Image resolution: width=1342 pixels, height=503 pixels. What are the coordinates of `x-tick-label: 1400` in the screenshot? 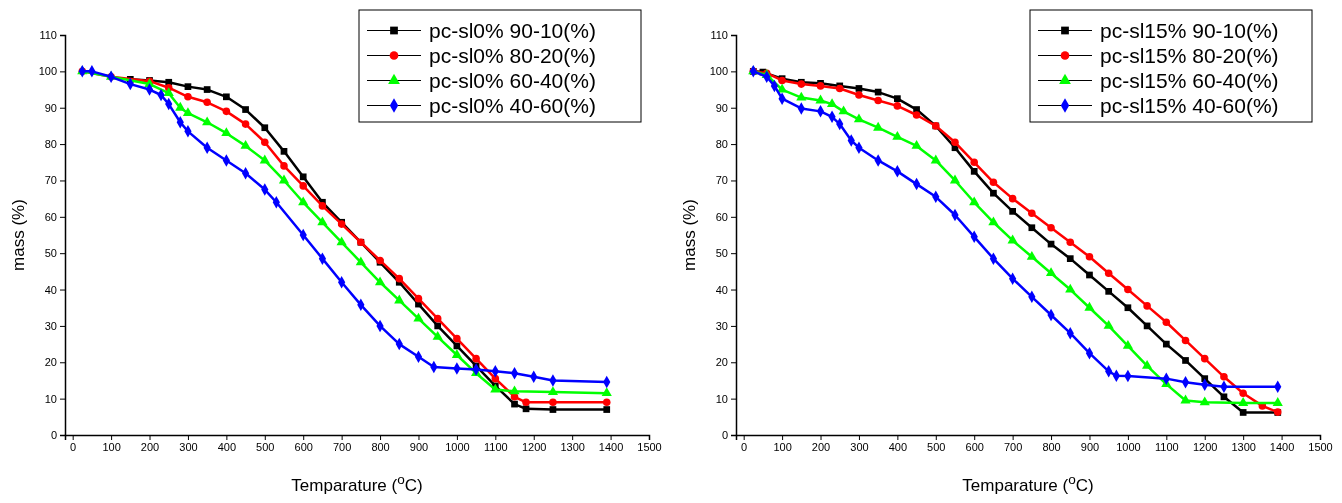 It's located at (1282, 446).